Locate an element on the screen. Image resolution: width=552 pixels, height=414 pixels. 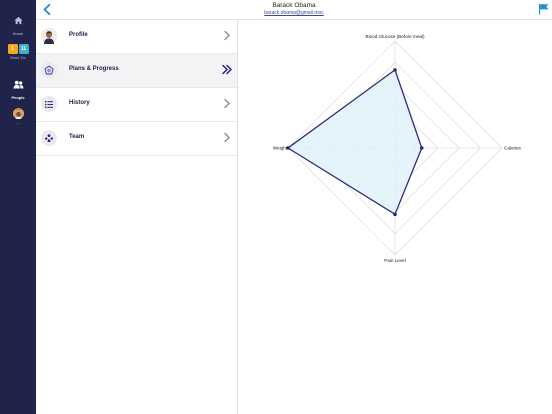
top-header: Barack Obama barack.obama@gmail.moc is located at coordinates (294, 10).